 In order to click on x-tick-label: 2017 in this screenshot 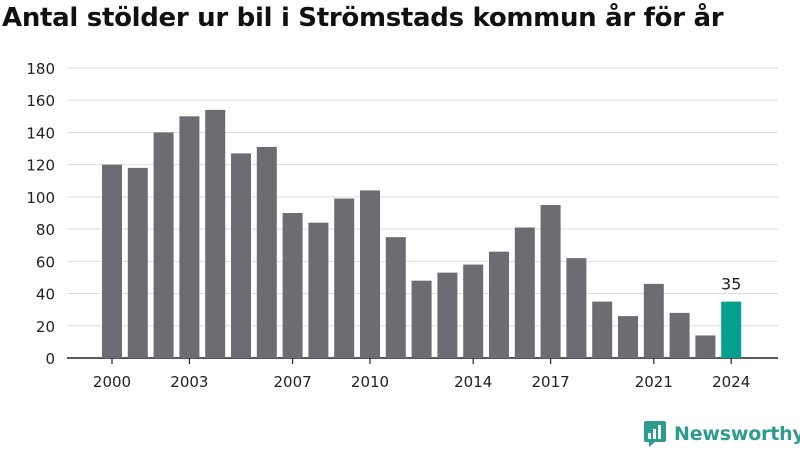, I will do `click(551, 382)`.